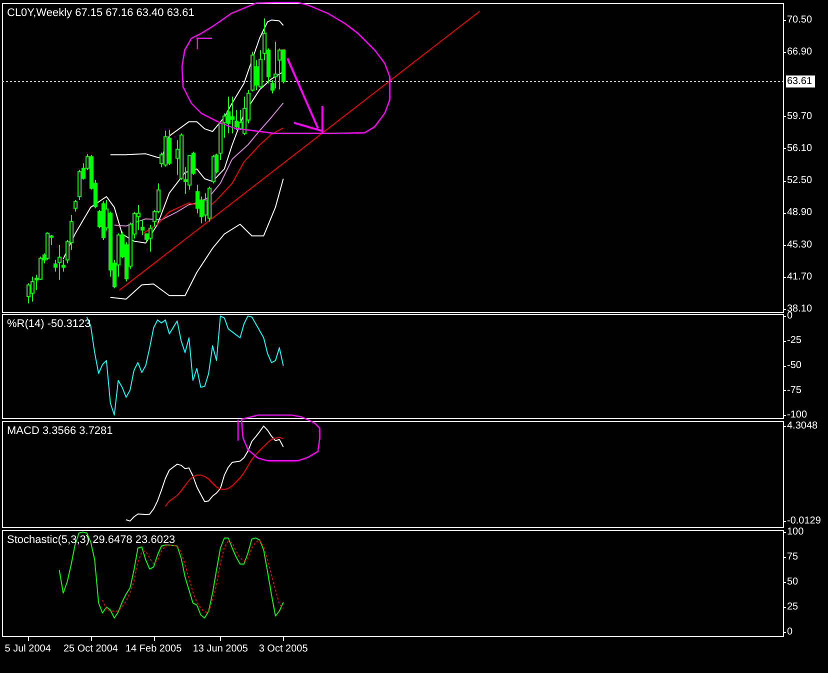  What do you see at coordinates (799, 212) in the screenshot?
I see `y-tick-label: 48.90` at bounding box center [799, 212].